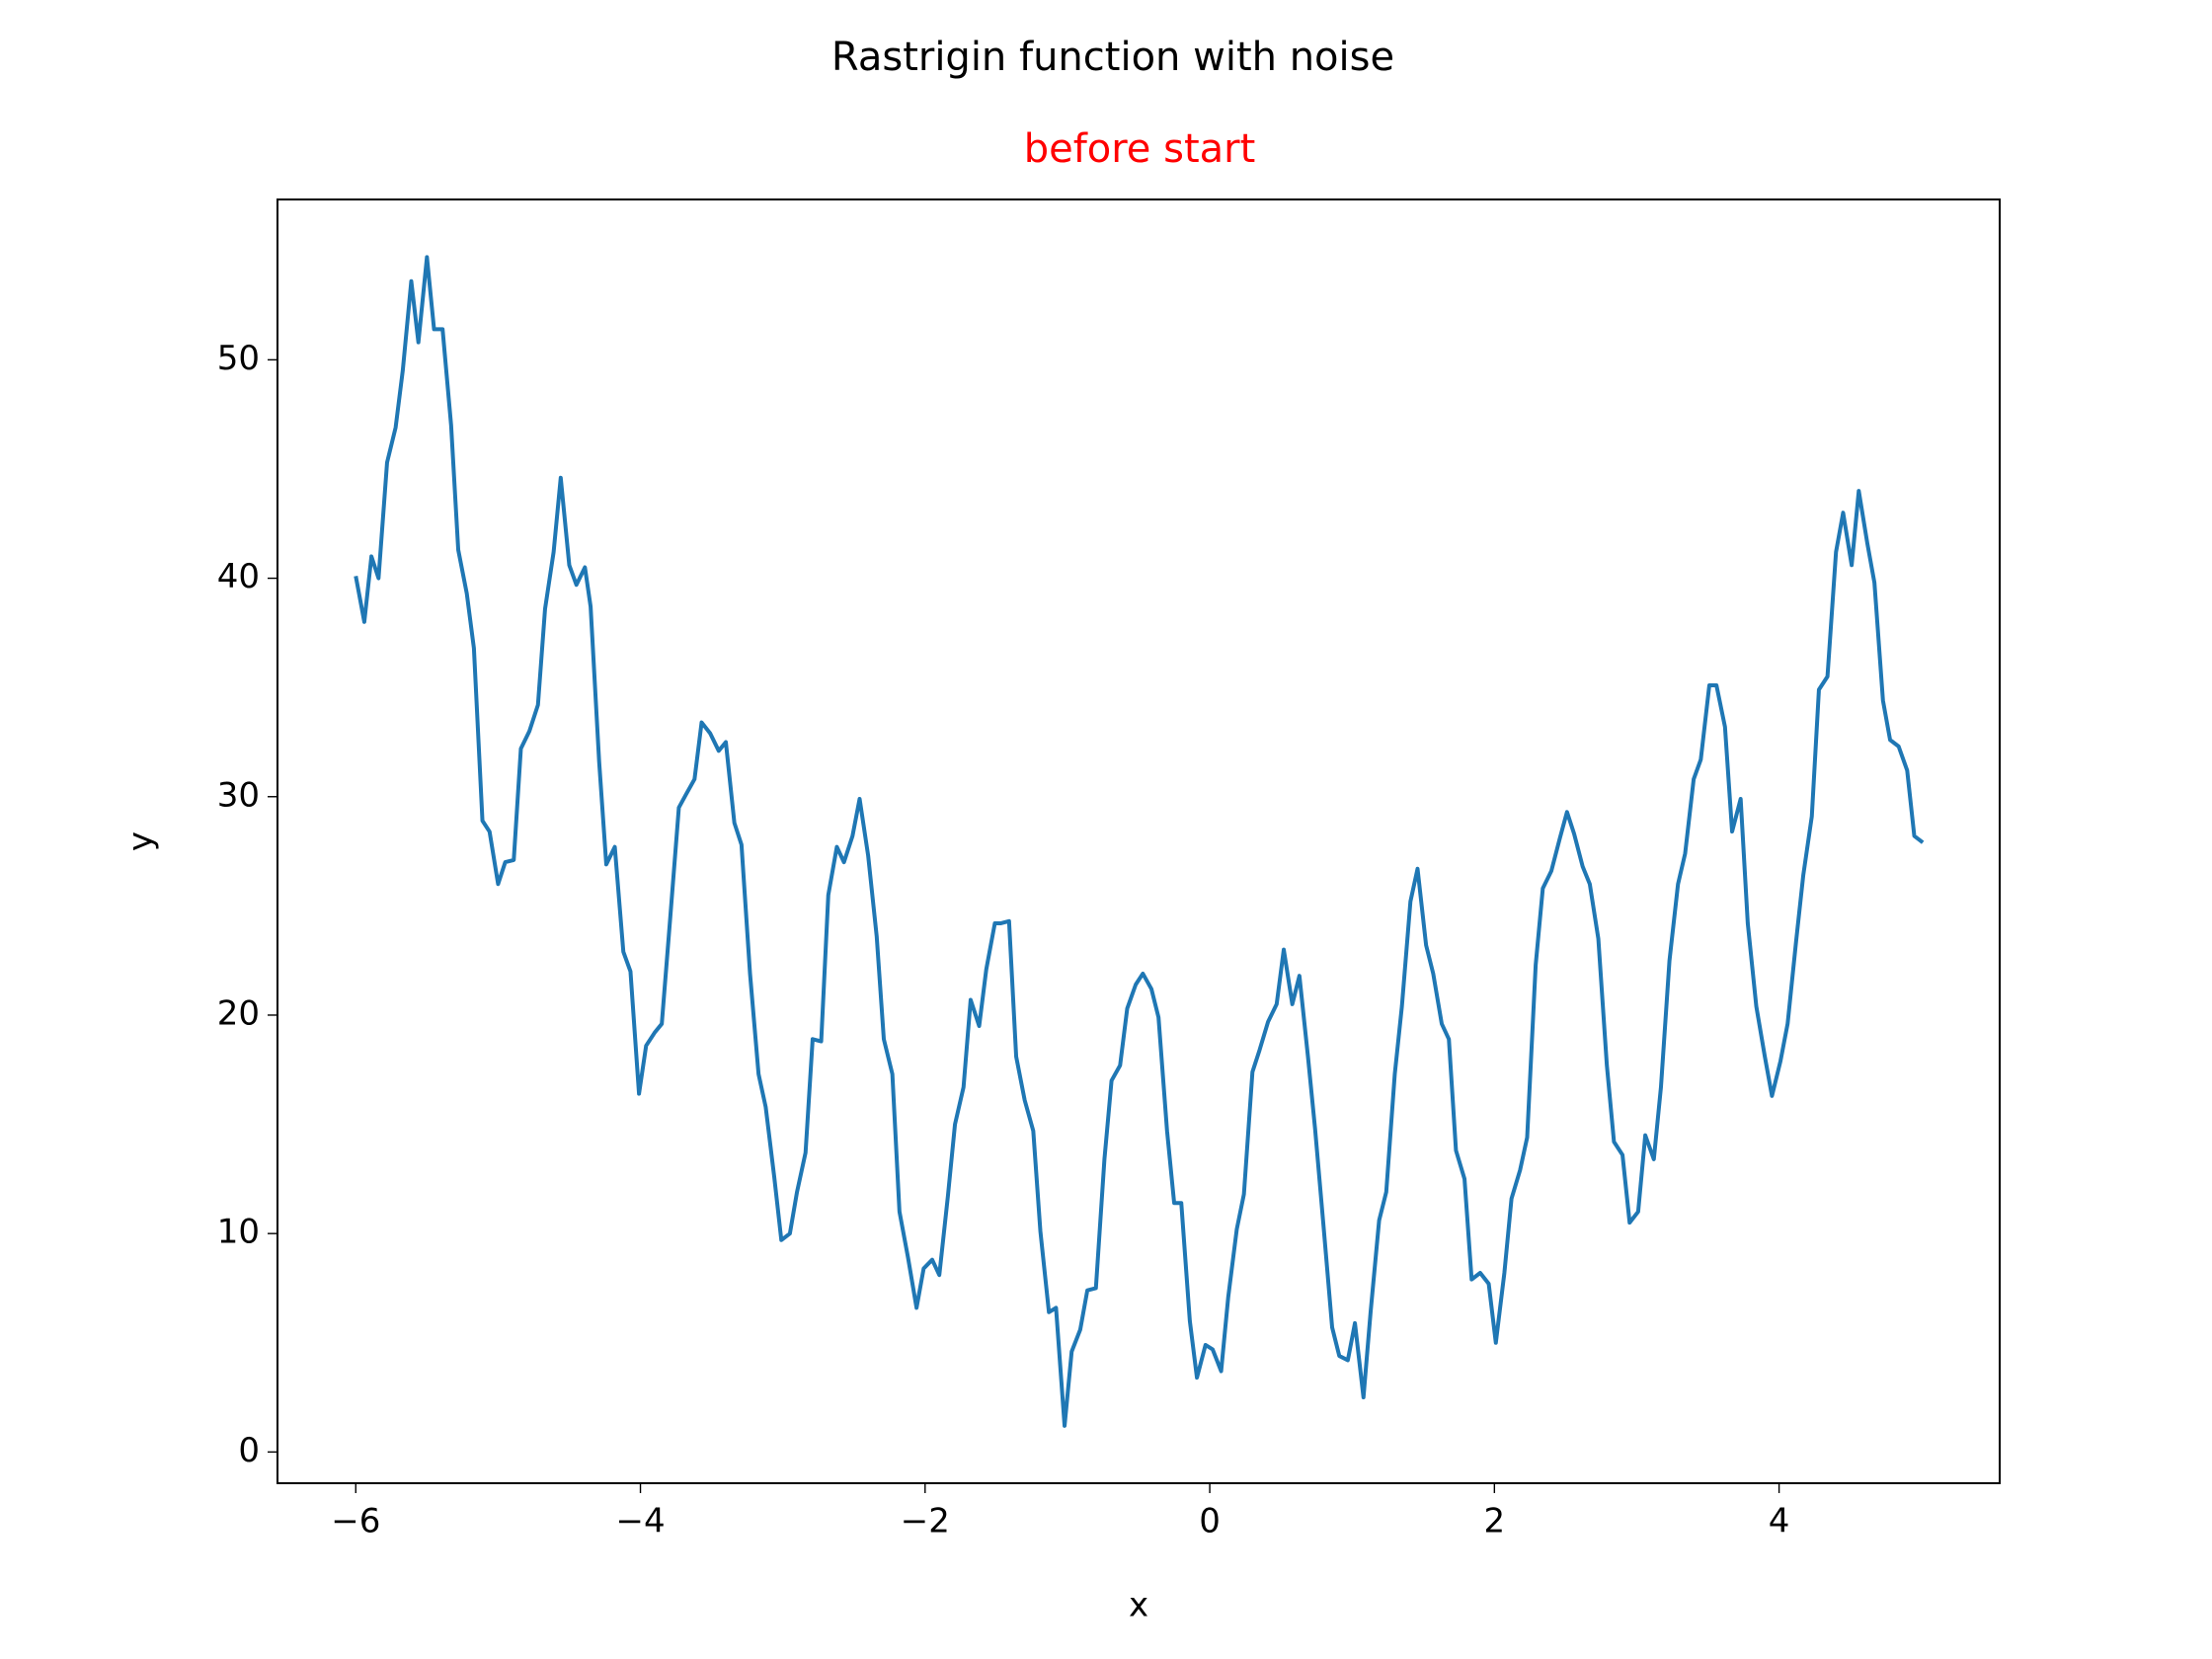 The height and width of the screenshot is (1659, 2212). I want to click on x-tick-label: 2, so click(1495, 1522).